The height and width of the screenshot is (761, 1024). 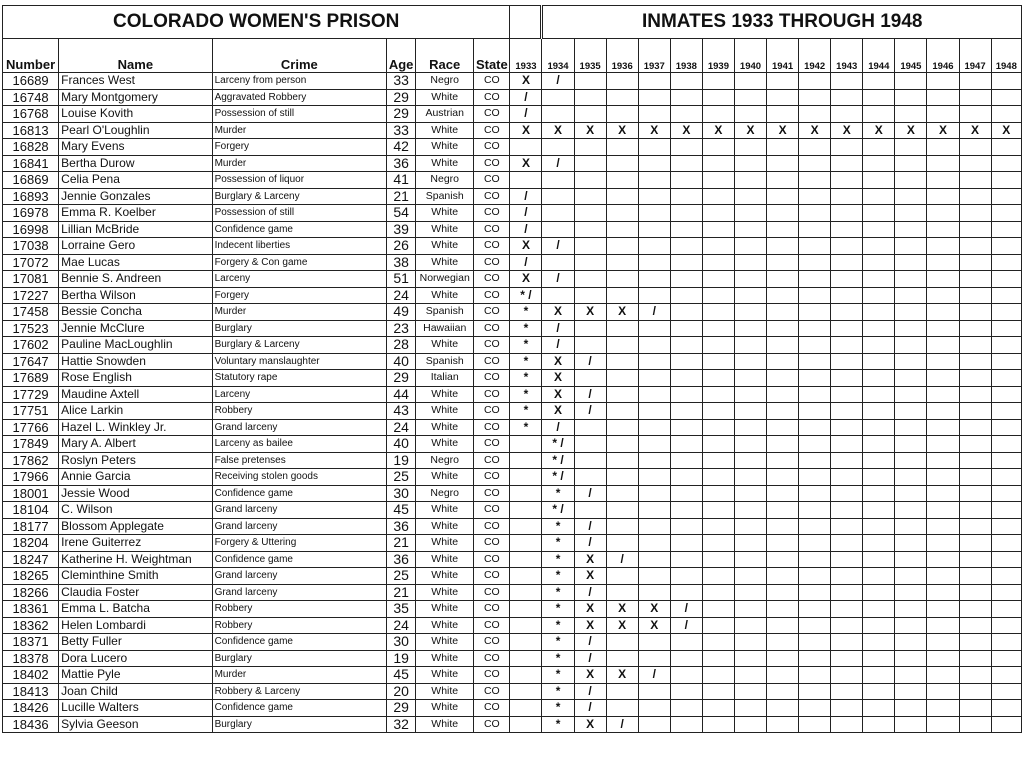 What do you see at coordinates (30, 55) in the screenshot?
I see `header-number: Number` at bounding box center [30, 55].